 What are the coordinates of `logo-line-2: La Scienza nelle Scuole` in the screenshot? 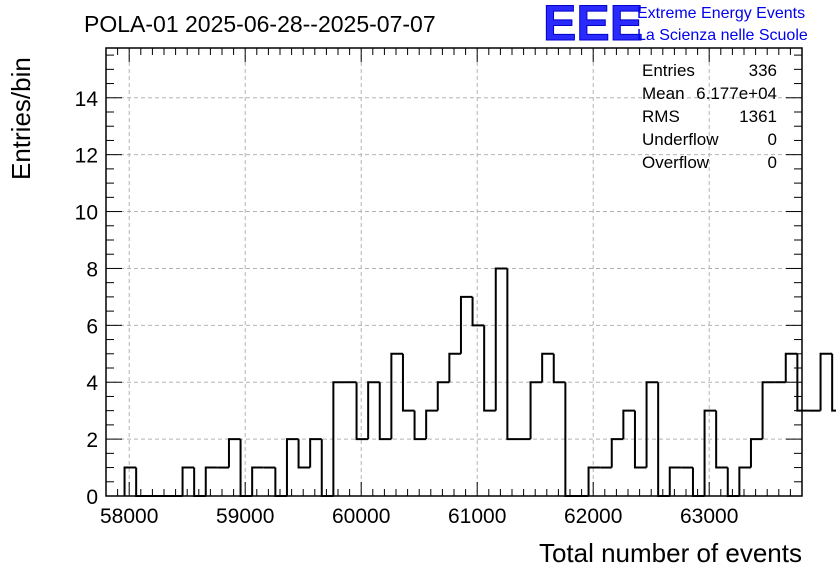 It's located at (722, 35).